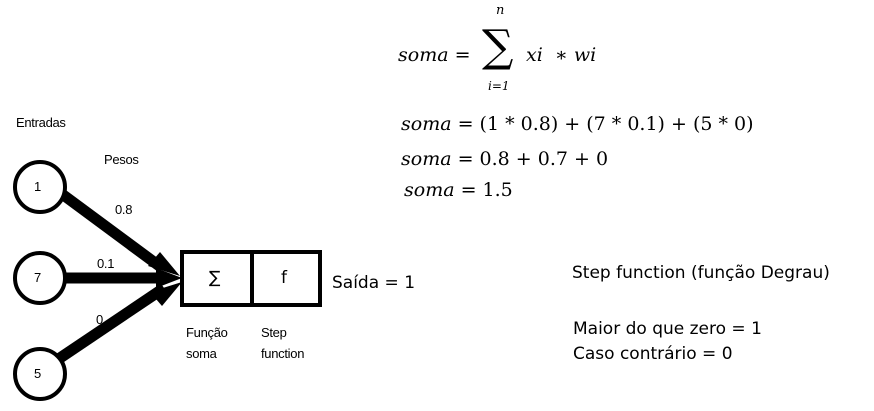  I want to click on output-label: Saída = 1, so click(374, 283).